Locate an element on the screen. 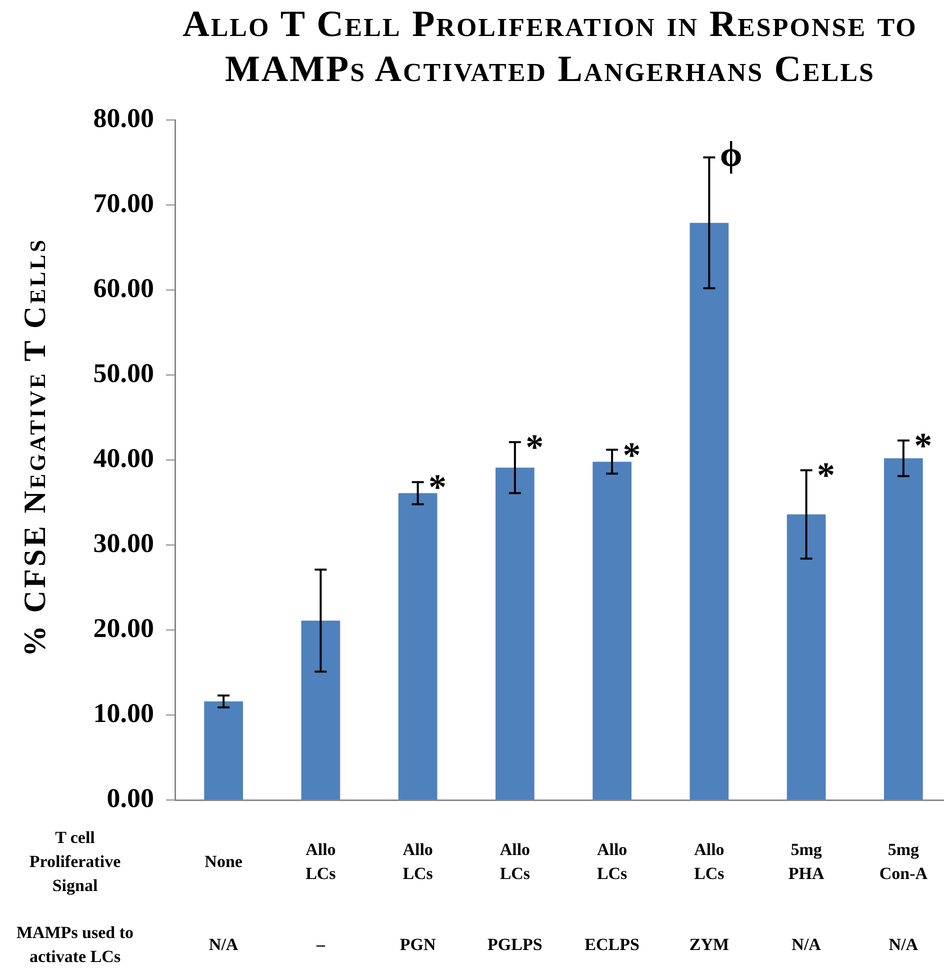 The width and height of the screenshot is (944, 968). y-tick-label: 20.00 is located at coordinates (123, 627).